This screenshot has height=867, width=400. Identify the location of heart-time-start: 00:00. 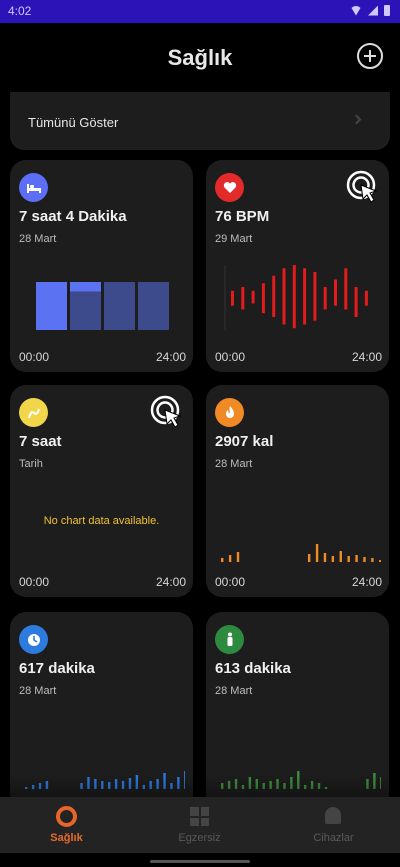
(230, 357).